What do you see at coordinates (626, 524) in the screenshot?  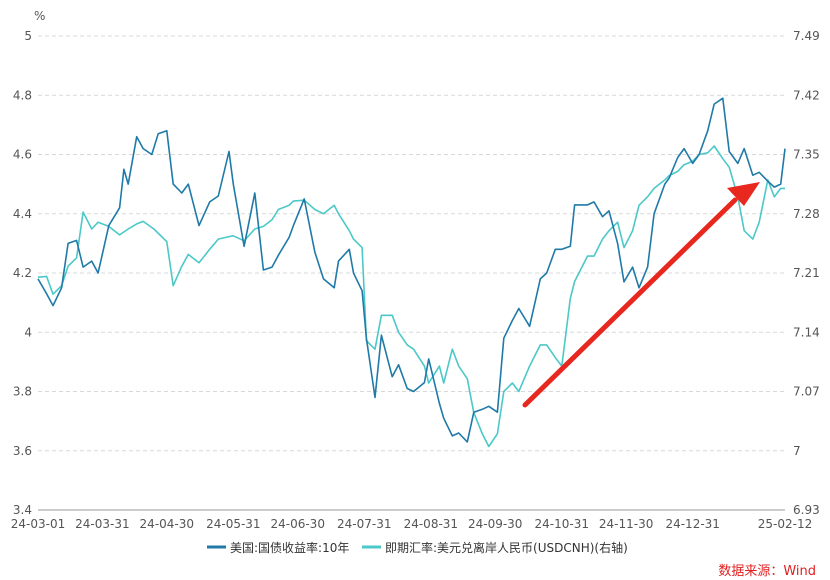 I see `x-tick-label: 24-11-30` at bounding box center [626, 524].